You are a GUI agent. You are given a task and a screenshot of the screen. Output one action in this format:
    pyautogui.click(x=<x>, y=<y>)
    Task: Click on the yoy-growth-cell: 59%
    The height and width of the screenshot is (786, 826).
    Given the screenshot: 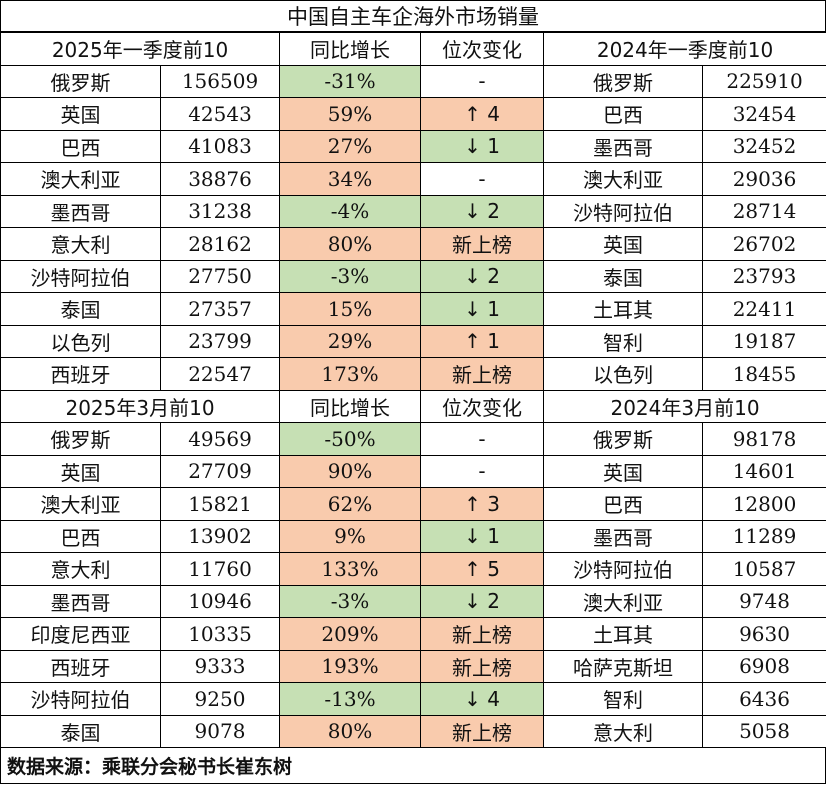 What is the action you would take?
    pyautogui.click(x=350, y=114)
    